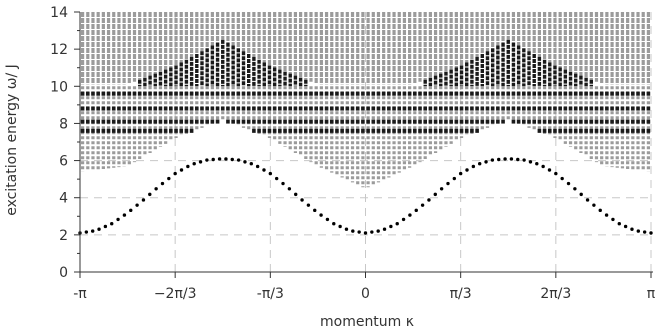 The image size is (655, 331). Describe the element at coordinates (555, 294) in the screenshot. I see `x-tick-label: 2π/3` at that location.